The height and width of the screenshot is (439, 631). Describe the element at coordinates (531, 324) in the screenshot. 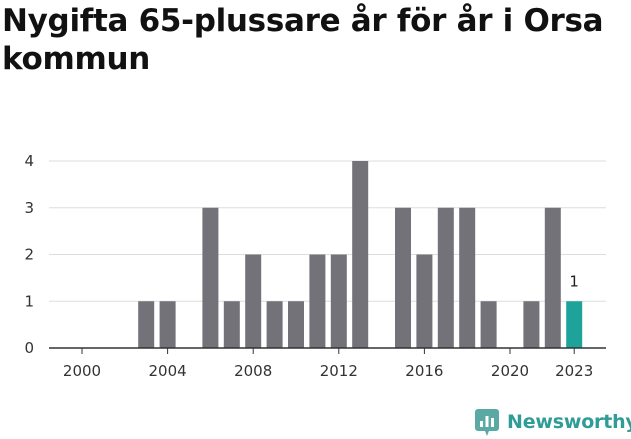

I see `bar-2021` at that location.